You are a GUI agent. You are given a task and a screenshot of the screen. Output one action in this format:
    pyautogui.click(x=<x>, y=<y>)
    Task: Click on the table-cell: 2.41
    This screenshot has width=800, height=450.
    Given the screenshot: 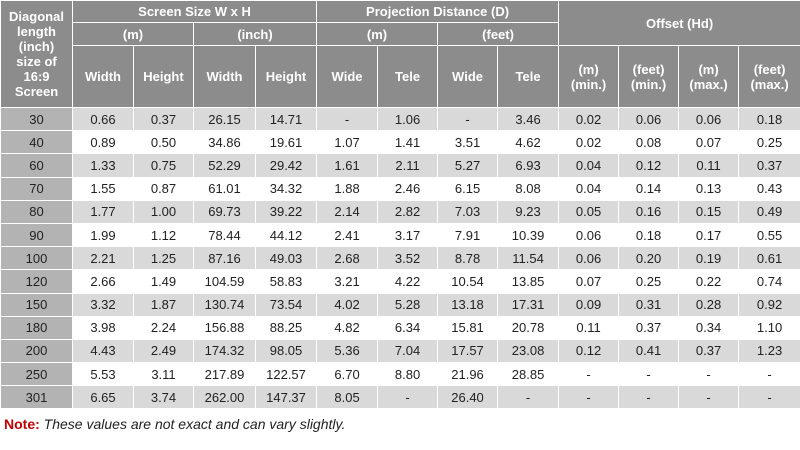 What is the action you would take?
    pyautogui.click(x=347, y=235)
    